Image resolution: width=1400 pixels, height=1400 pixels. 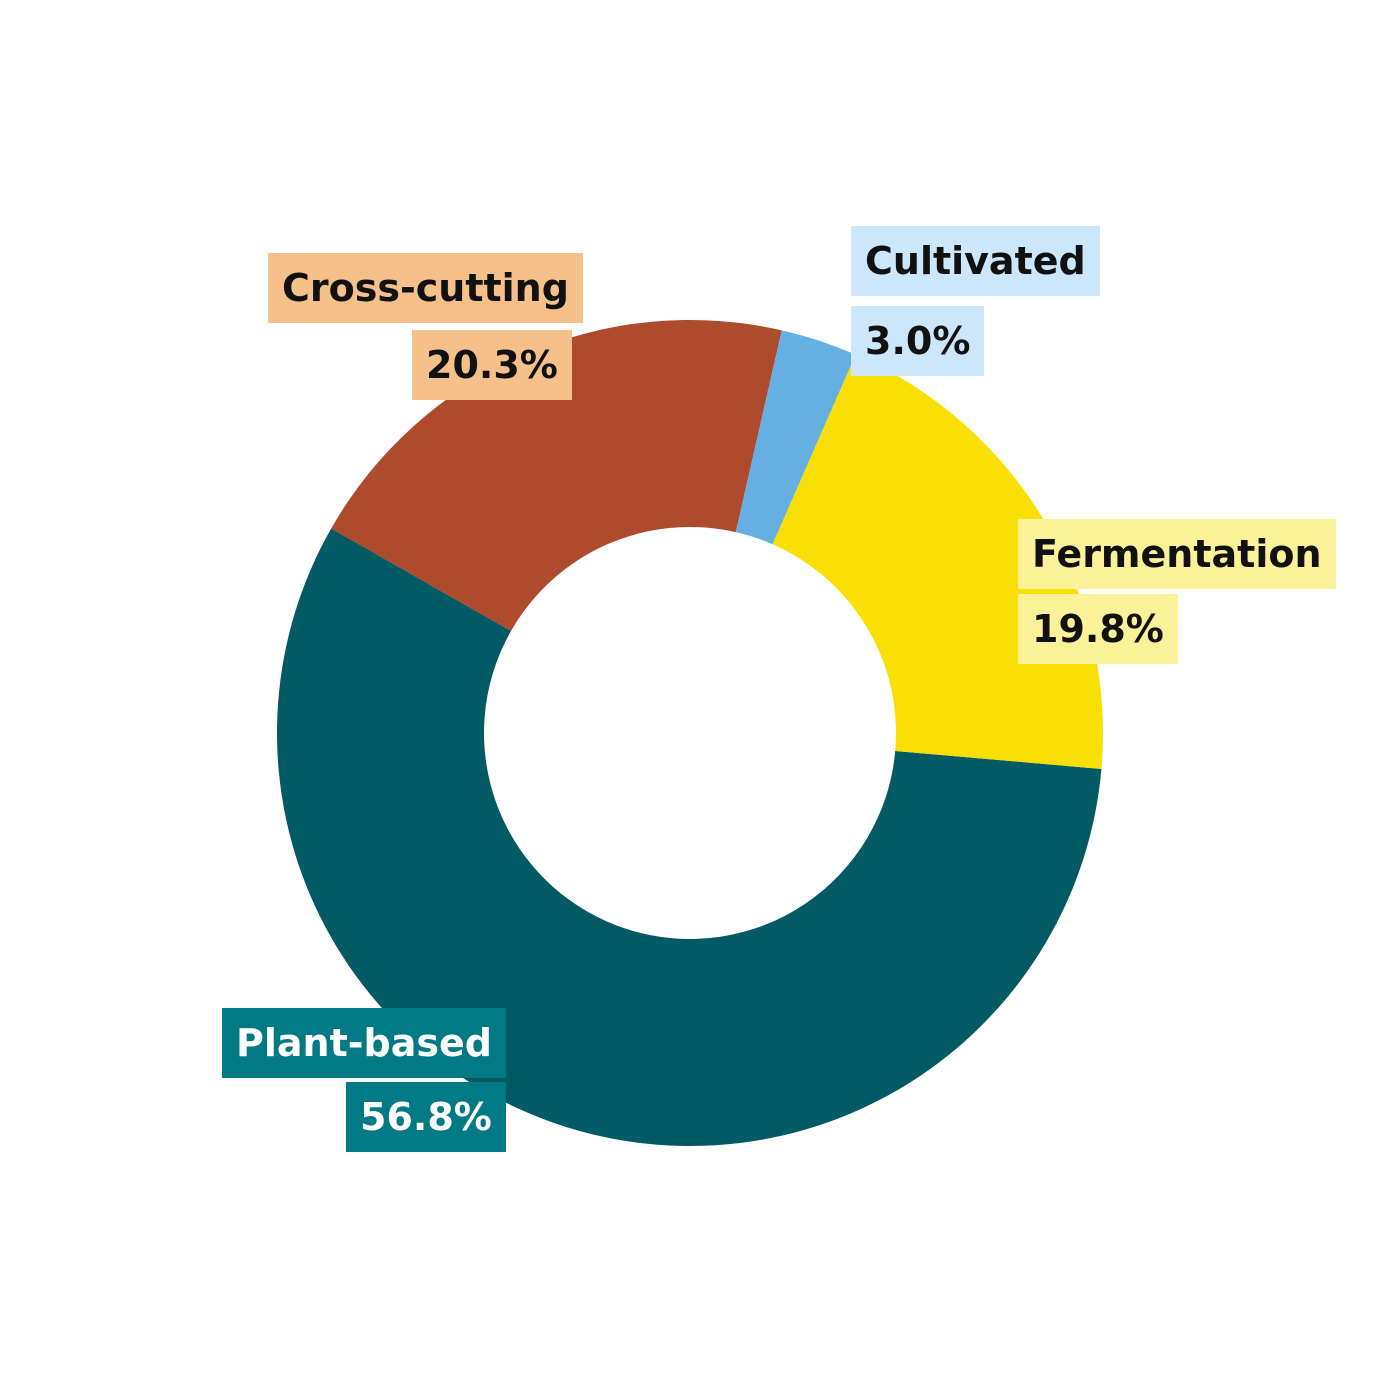 I want to click on label-fermentation-name: Fermentation, so click(x=1177, y=554).